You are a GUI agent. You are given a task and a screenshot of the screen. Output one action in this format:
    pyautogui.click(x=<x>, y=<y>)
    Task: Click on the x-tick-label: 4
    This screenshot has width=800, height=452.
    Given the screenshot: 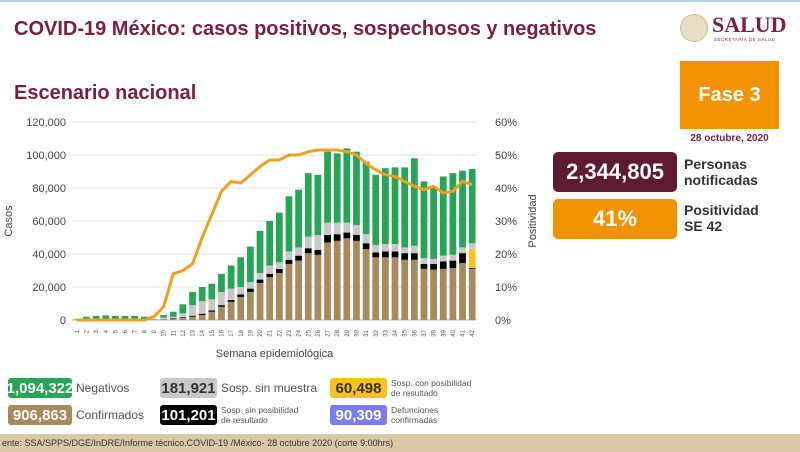 What is the action you would take?
    pyautogui.click(x=107, y=331)
    